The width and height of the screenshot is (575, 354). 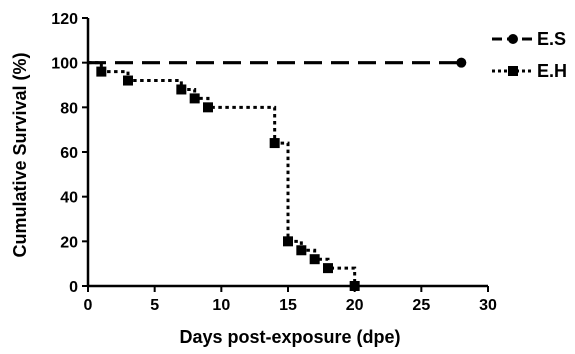 I want to click on legend: E.S E.H, so click(x=529, y=55).